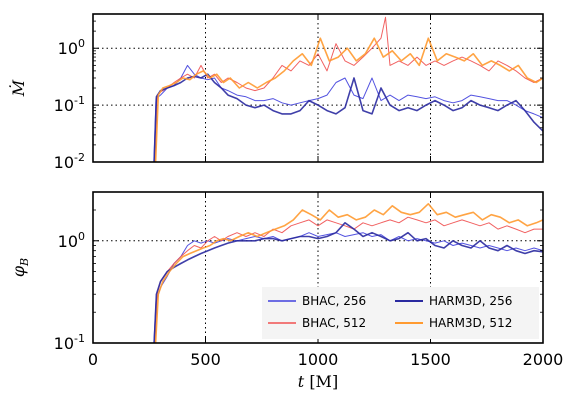  What do you see at coordinates (18, 88) in the screenshot?
I see `y-axis-label: Ṁ` at bounding box center [18, 88].